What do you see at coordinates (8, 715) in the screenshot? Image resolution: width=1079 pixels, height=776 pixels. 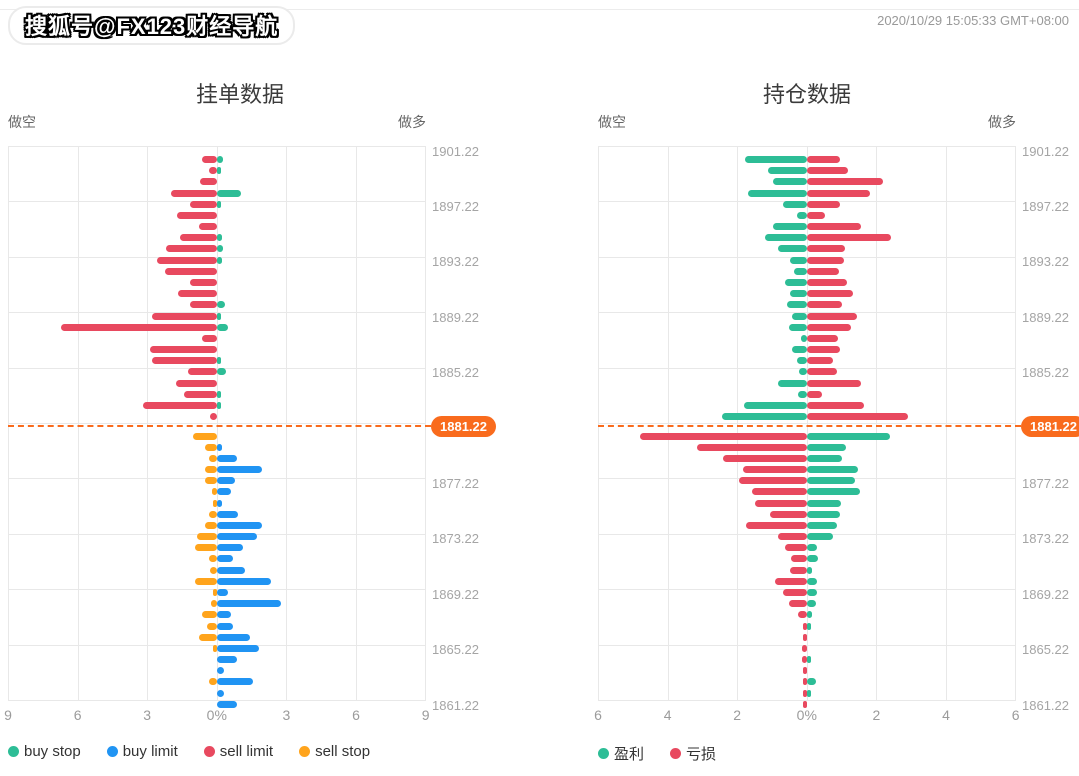 I see `x-tick-label: 9` at bounding box center [8, 715].